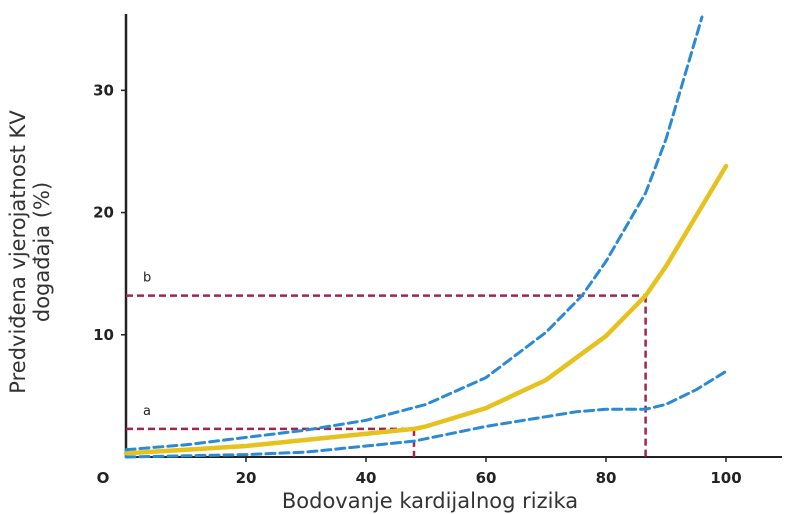 The width and height of the screenshot is (786, 514). Describe the element at coordinates (103, 335) in the screenshot. I see `y-tick-label-10: 10` at that location.